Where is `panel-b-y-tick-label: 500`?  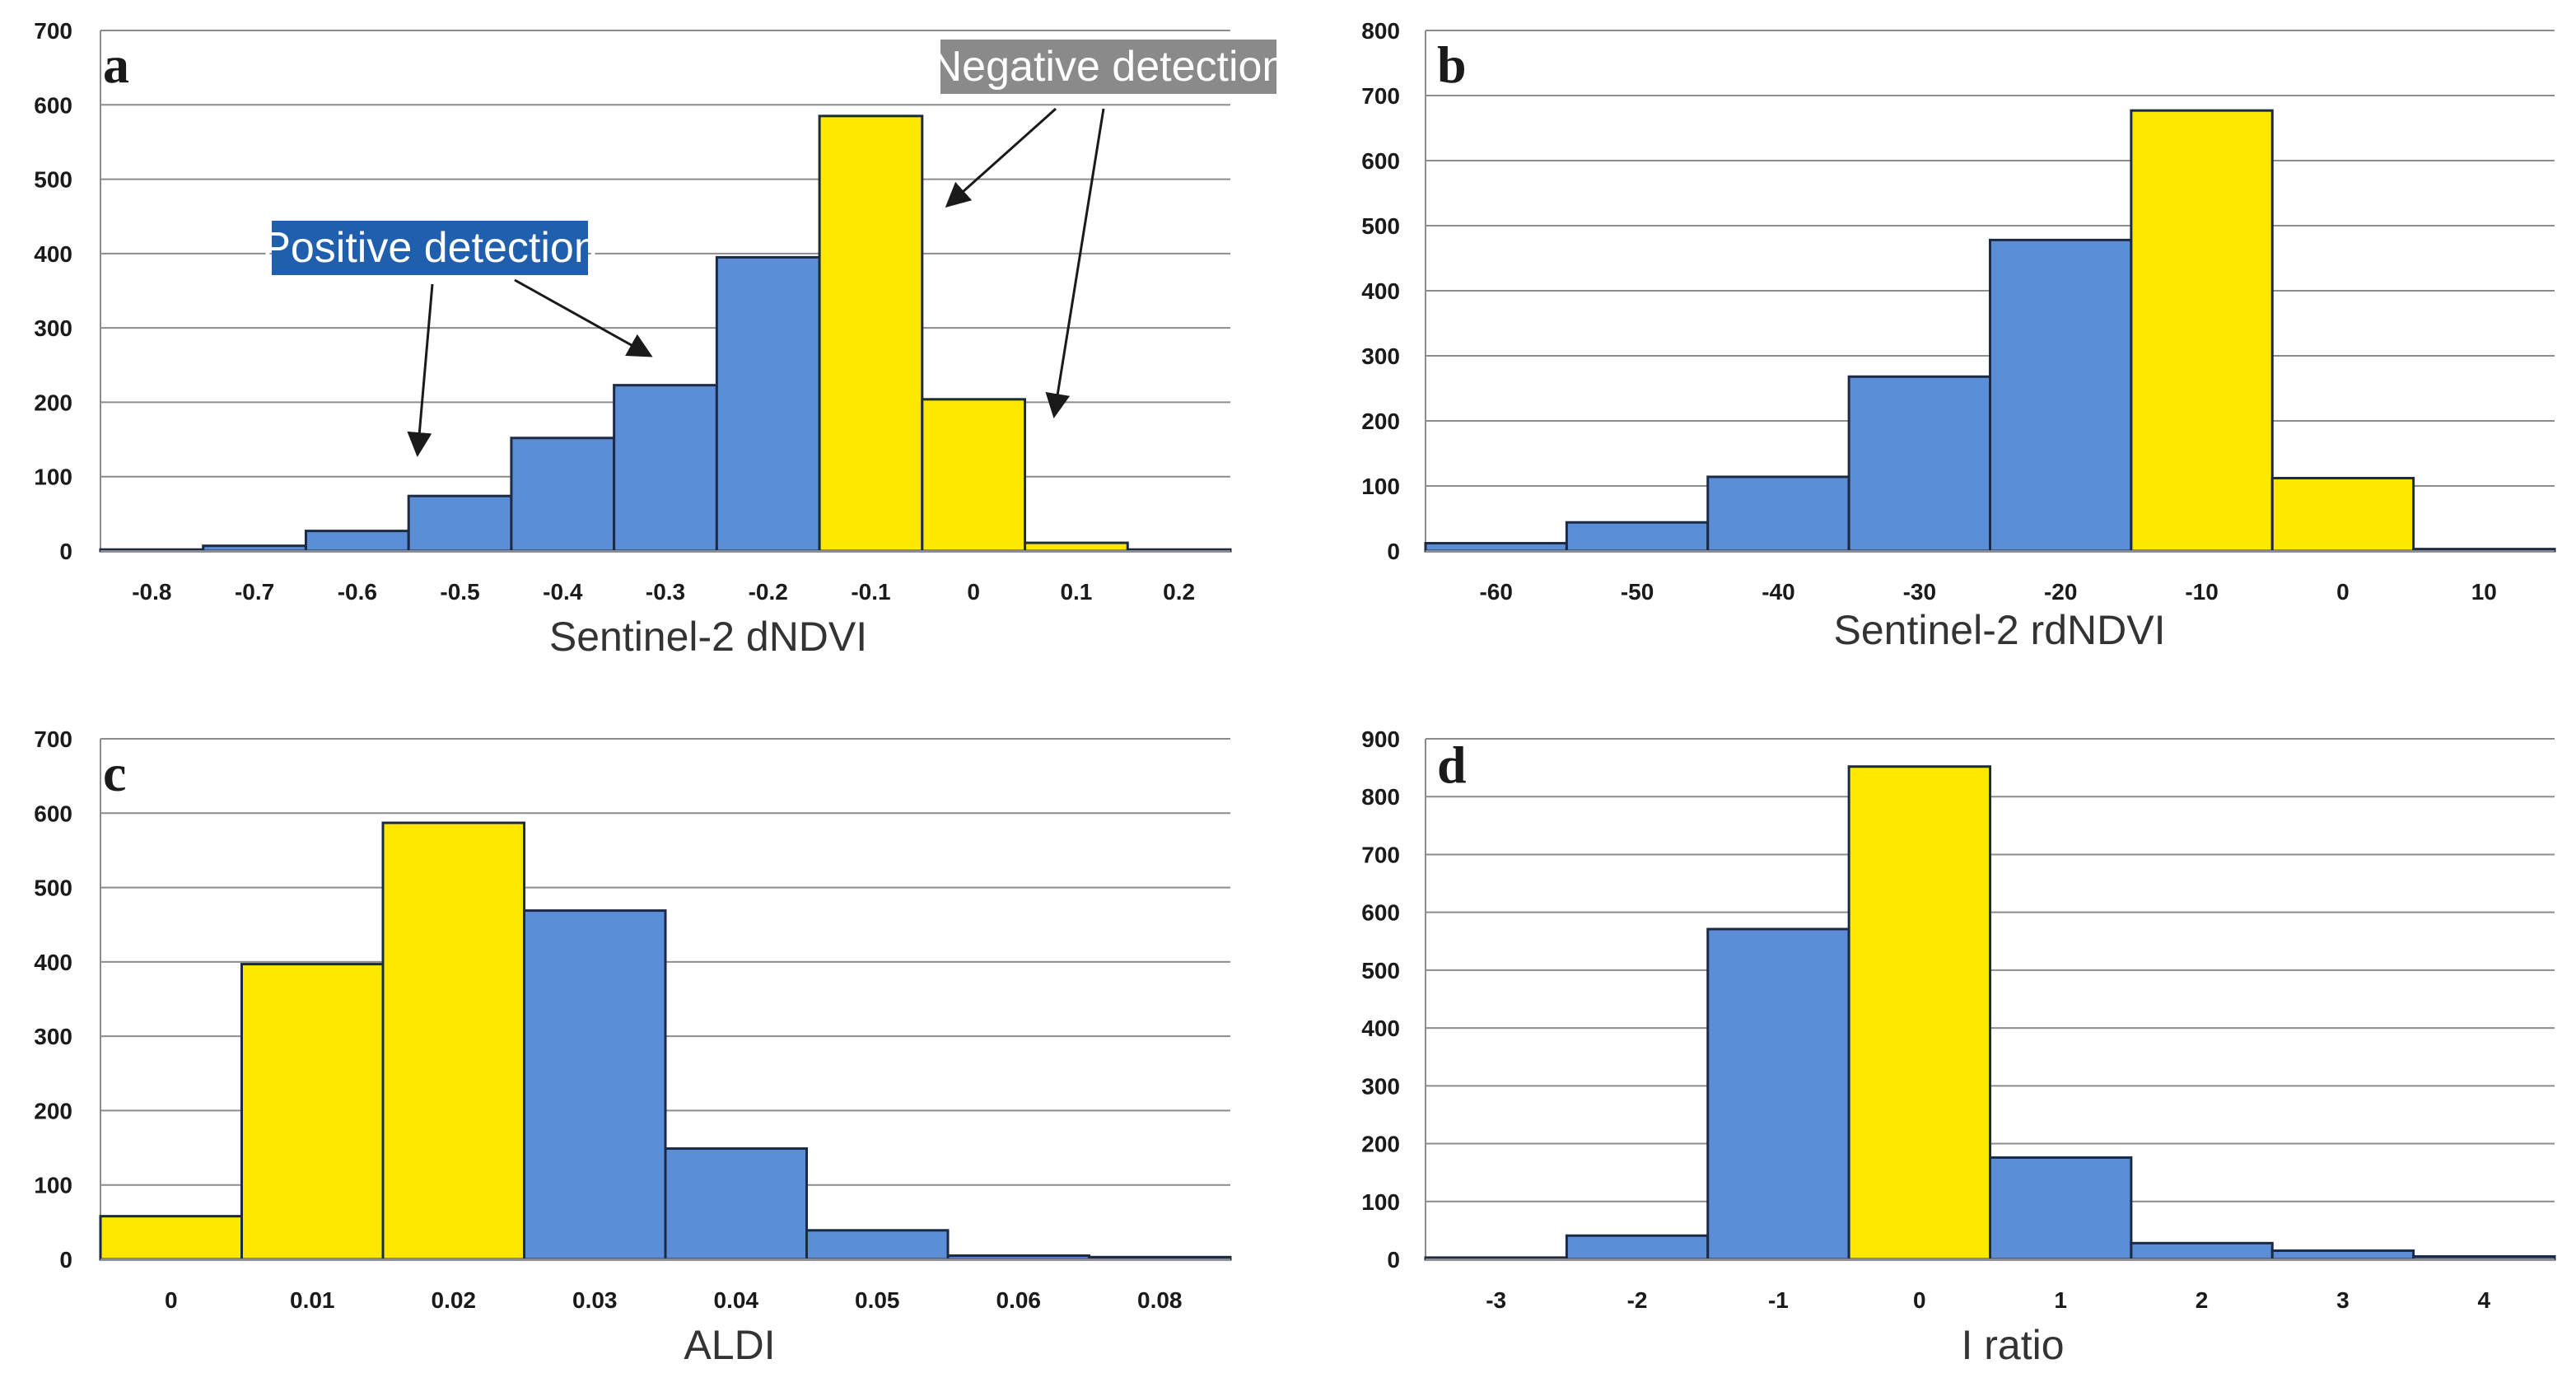
panel-b-y-tick-label: 500 is located at coordinates (1380, 226).